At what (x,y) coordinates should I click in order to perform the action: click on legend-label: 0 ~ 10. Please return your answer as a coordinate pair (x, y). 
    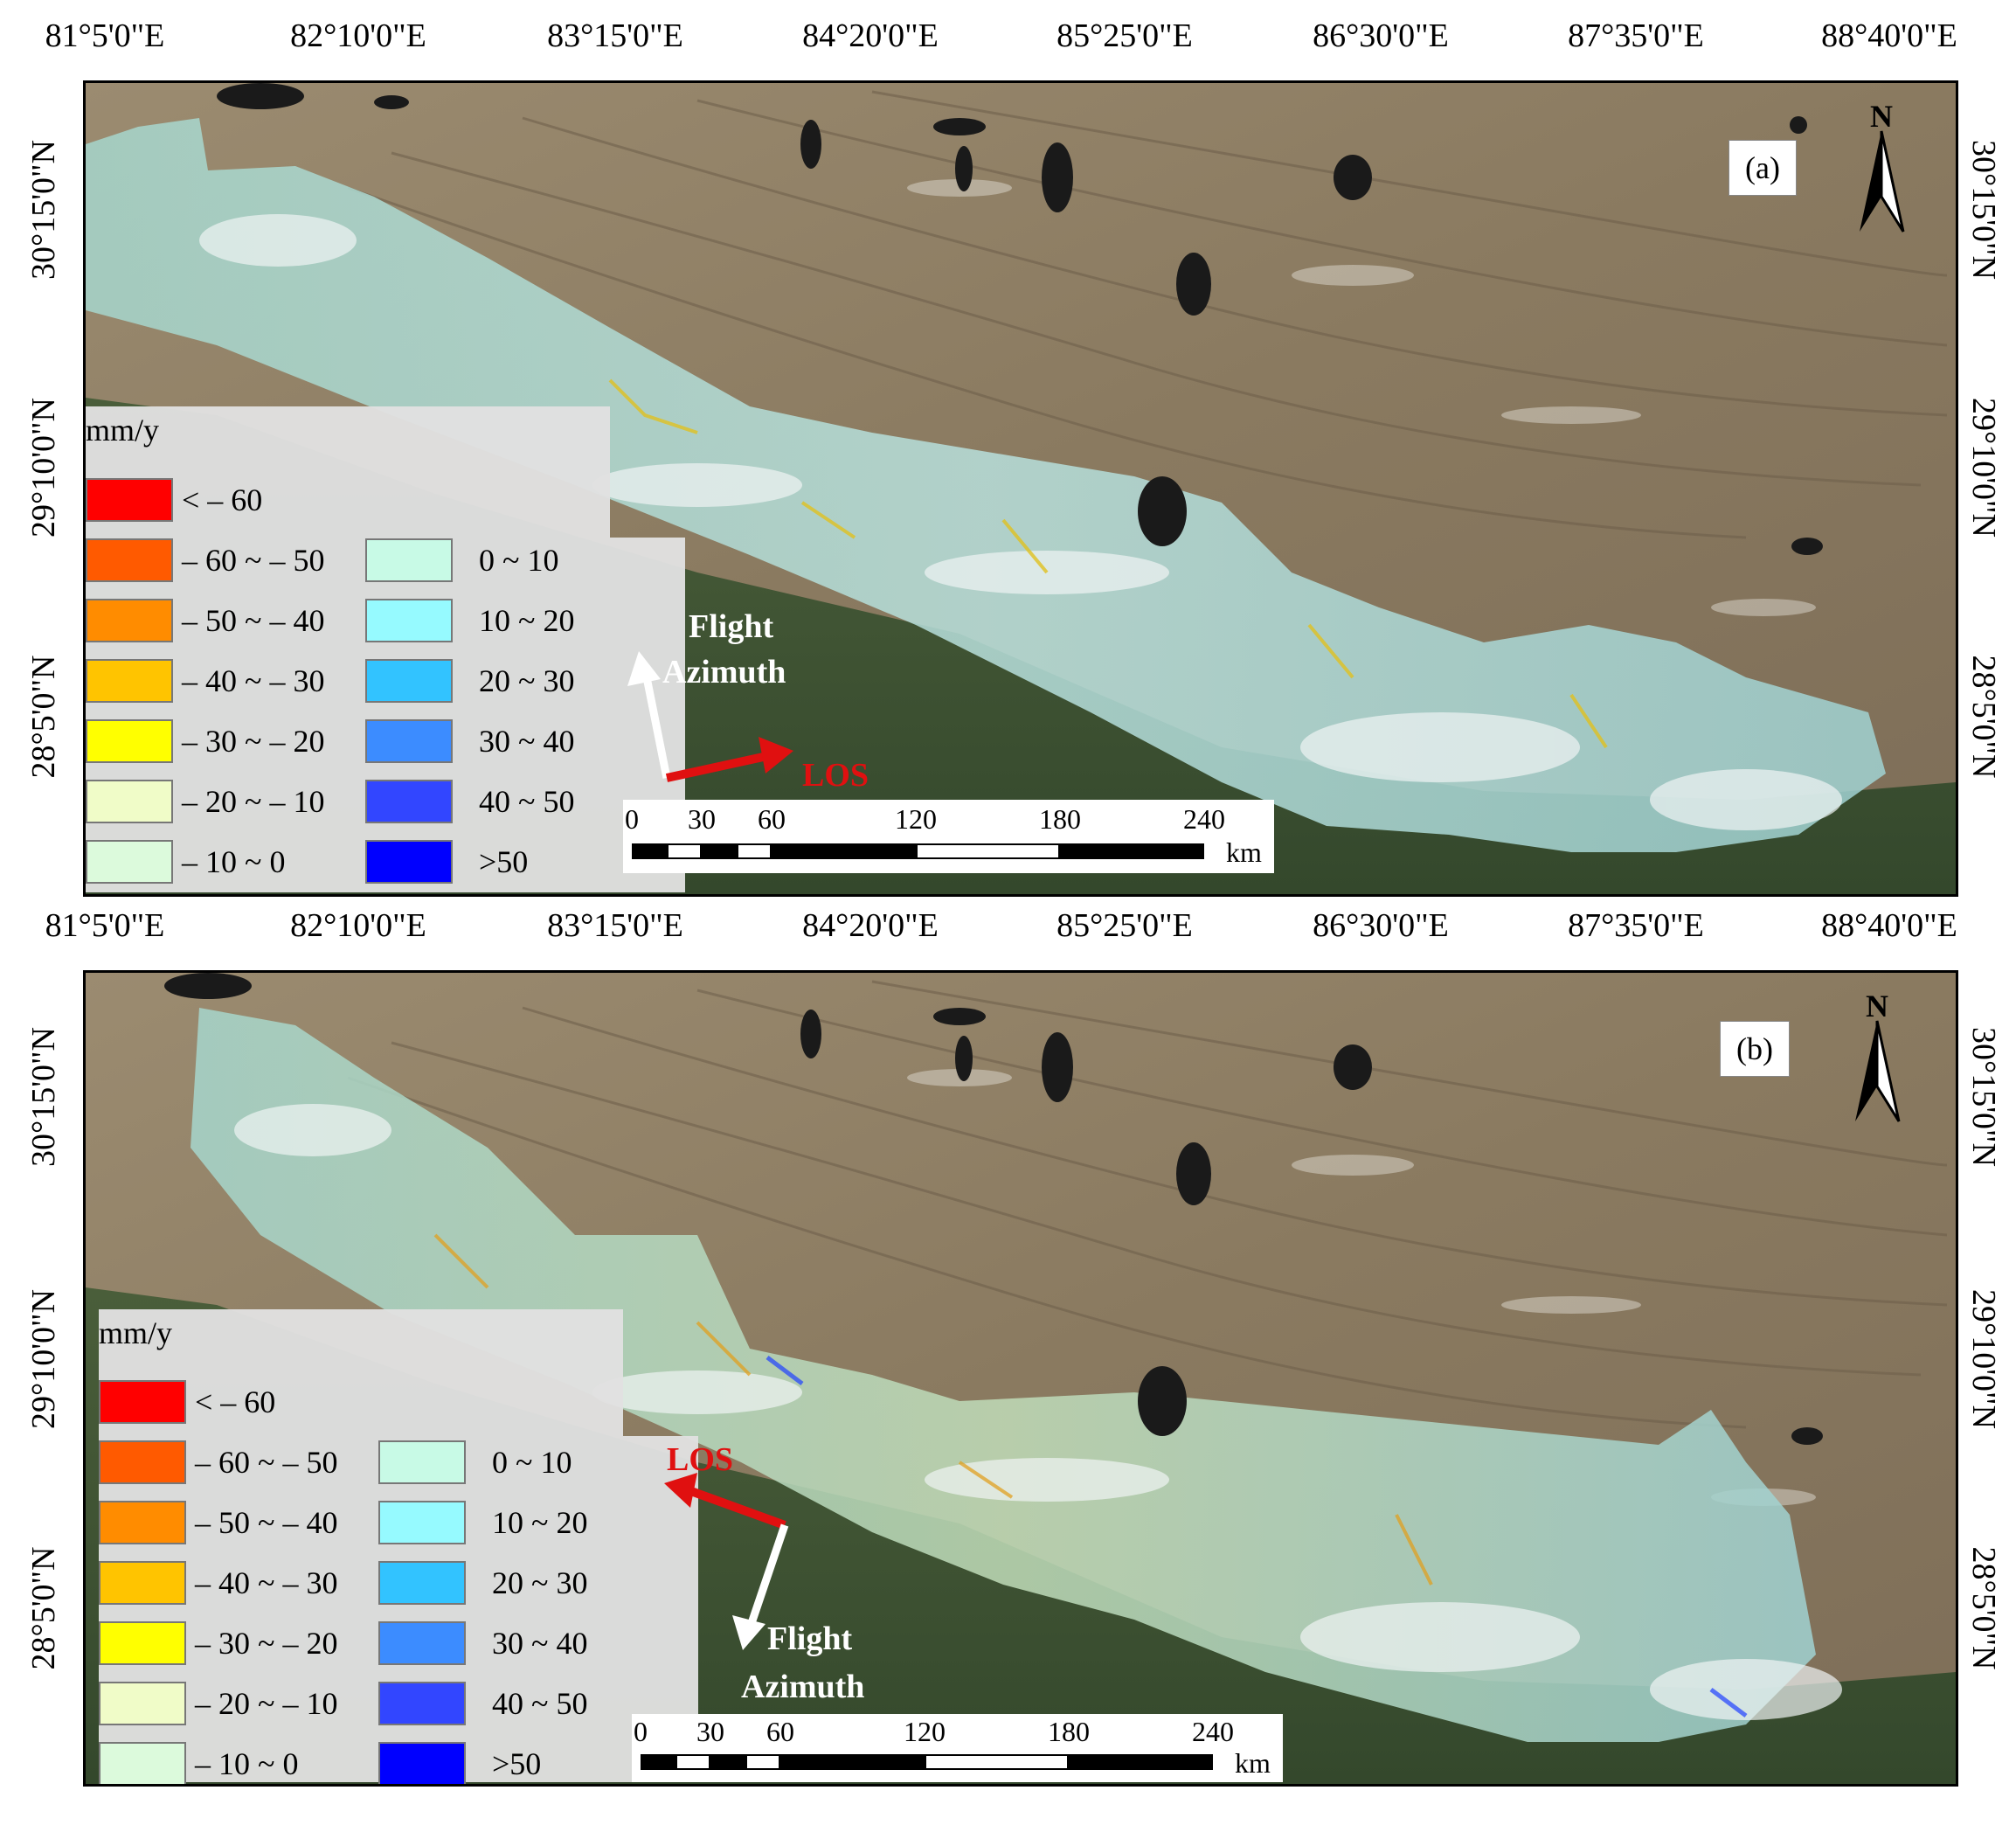
    Looking at the image, I should click on (532, 1462).